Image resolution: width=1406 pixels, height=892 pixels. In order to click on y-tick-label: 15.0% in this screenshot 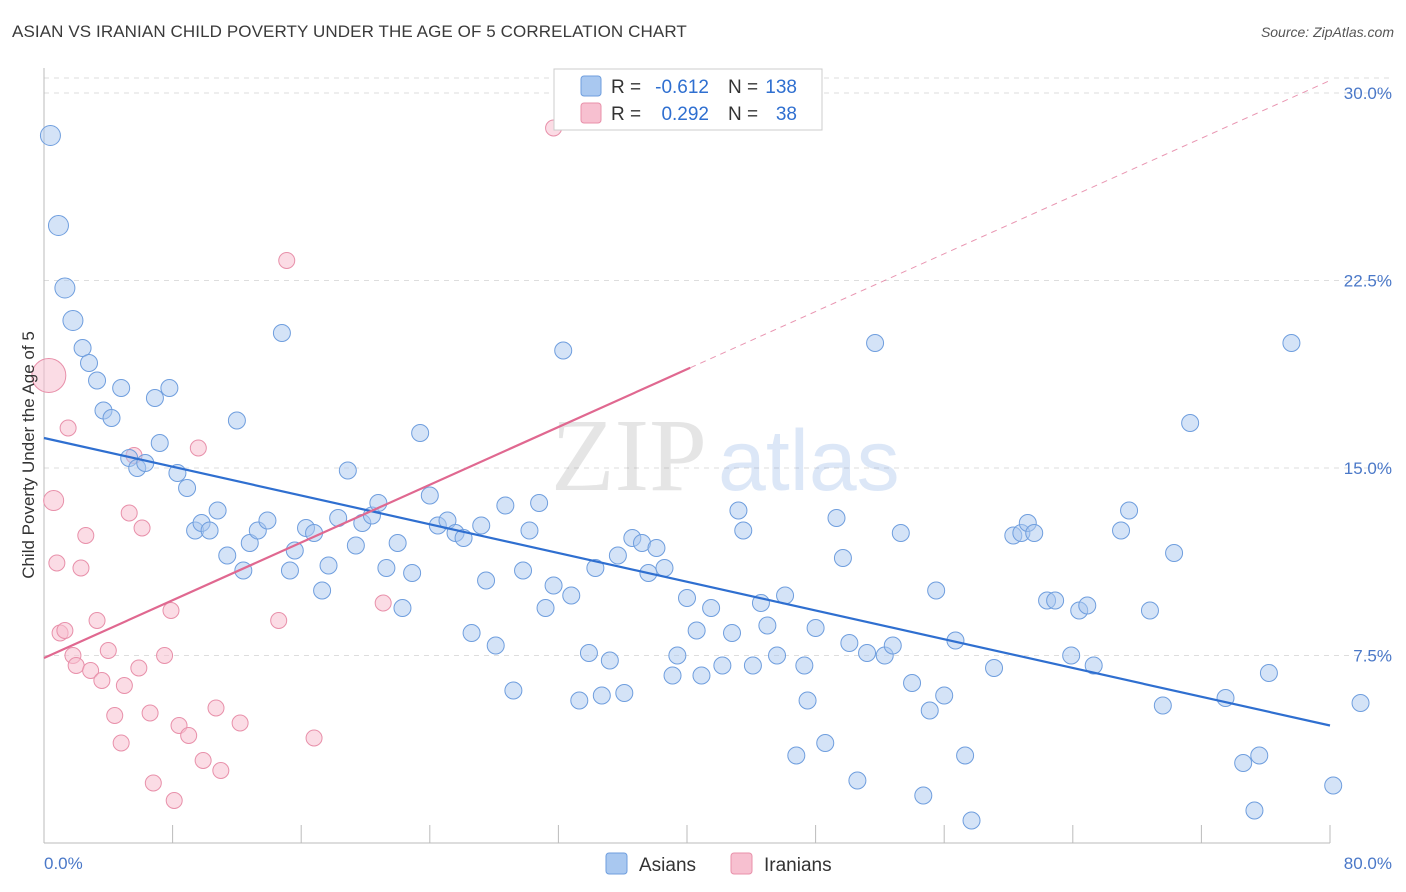, I will do `click(1368, 468)`.